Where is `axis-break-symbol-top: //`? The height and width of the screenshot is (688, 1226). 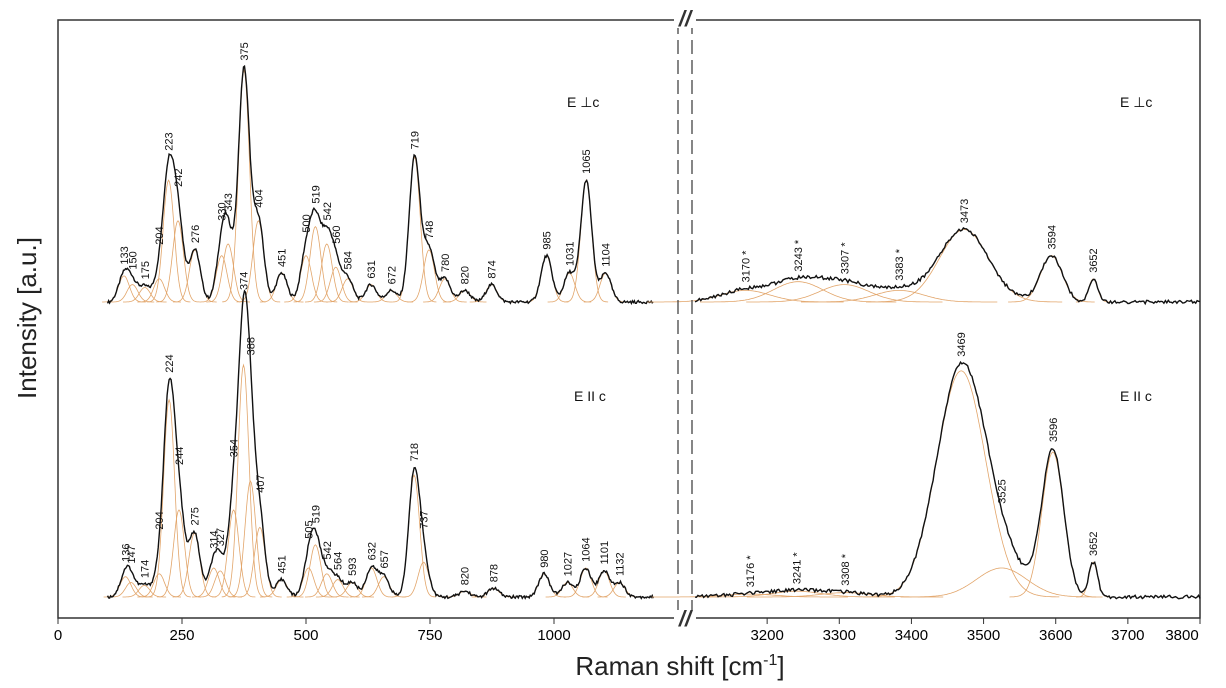 axis-break-symbol-top: // is located at coordinates (686, 18).